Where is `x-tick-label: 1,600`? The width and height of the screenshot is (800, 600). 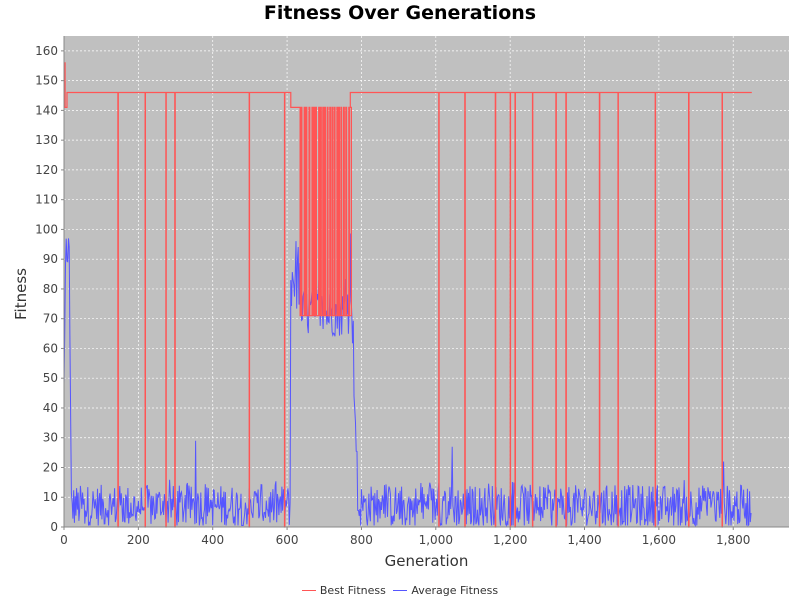 x-tick-label: 1,600 is located at coordinates (659, 540).